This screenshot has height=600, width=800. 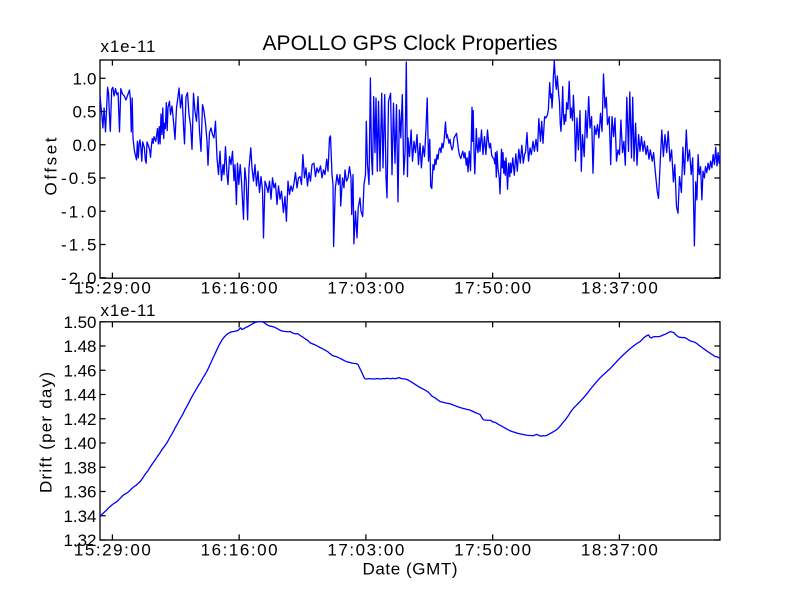 What do you see at coordinates (80, 419) in the screenshot?
I see `svg-text: 1.42` at bounding box center [80, 419].